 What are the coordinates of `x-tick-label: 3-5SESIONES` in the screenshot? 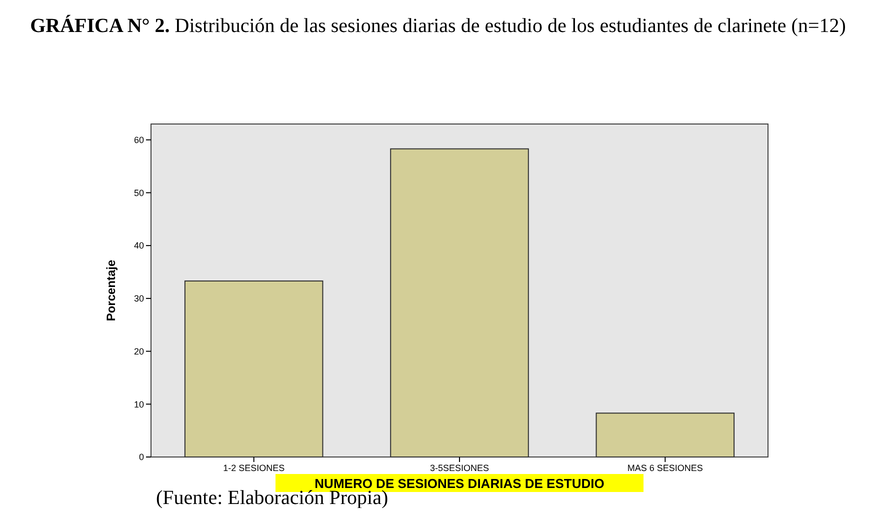 It's located at (460, 468).